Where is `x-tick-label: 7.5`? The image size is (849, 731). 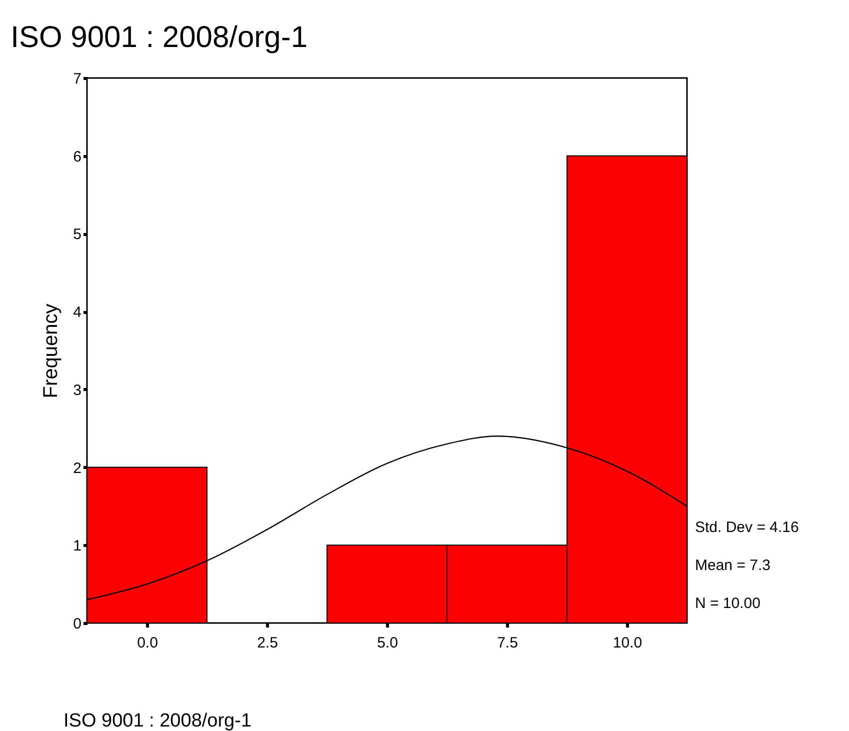 x-tick-label: 7.5 is located at coordinates (507, 643).